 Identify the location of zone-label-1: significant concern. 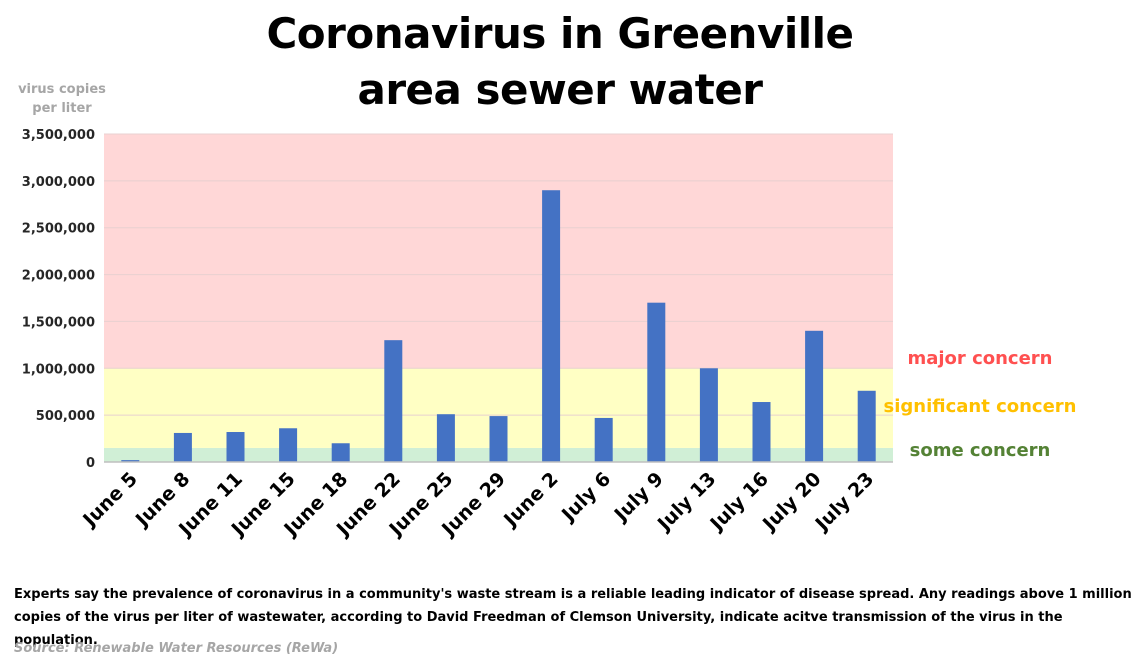
(979, 406).